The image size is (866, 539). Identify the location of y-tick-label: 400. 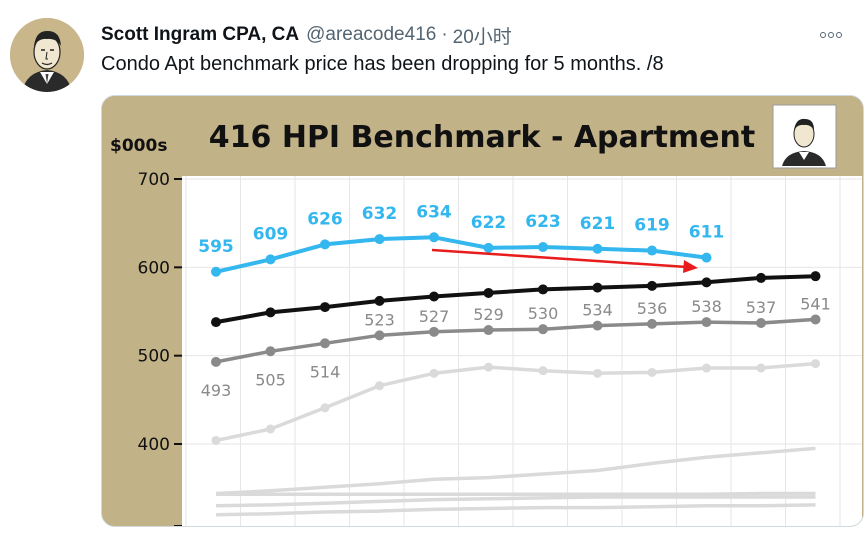
(154, 445).